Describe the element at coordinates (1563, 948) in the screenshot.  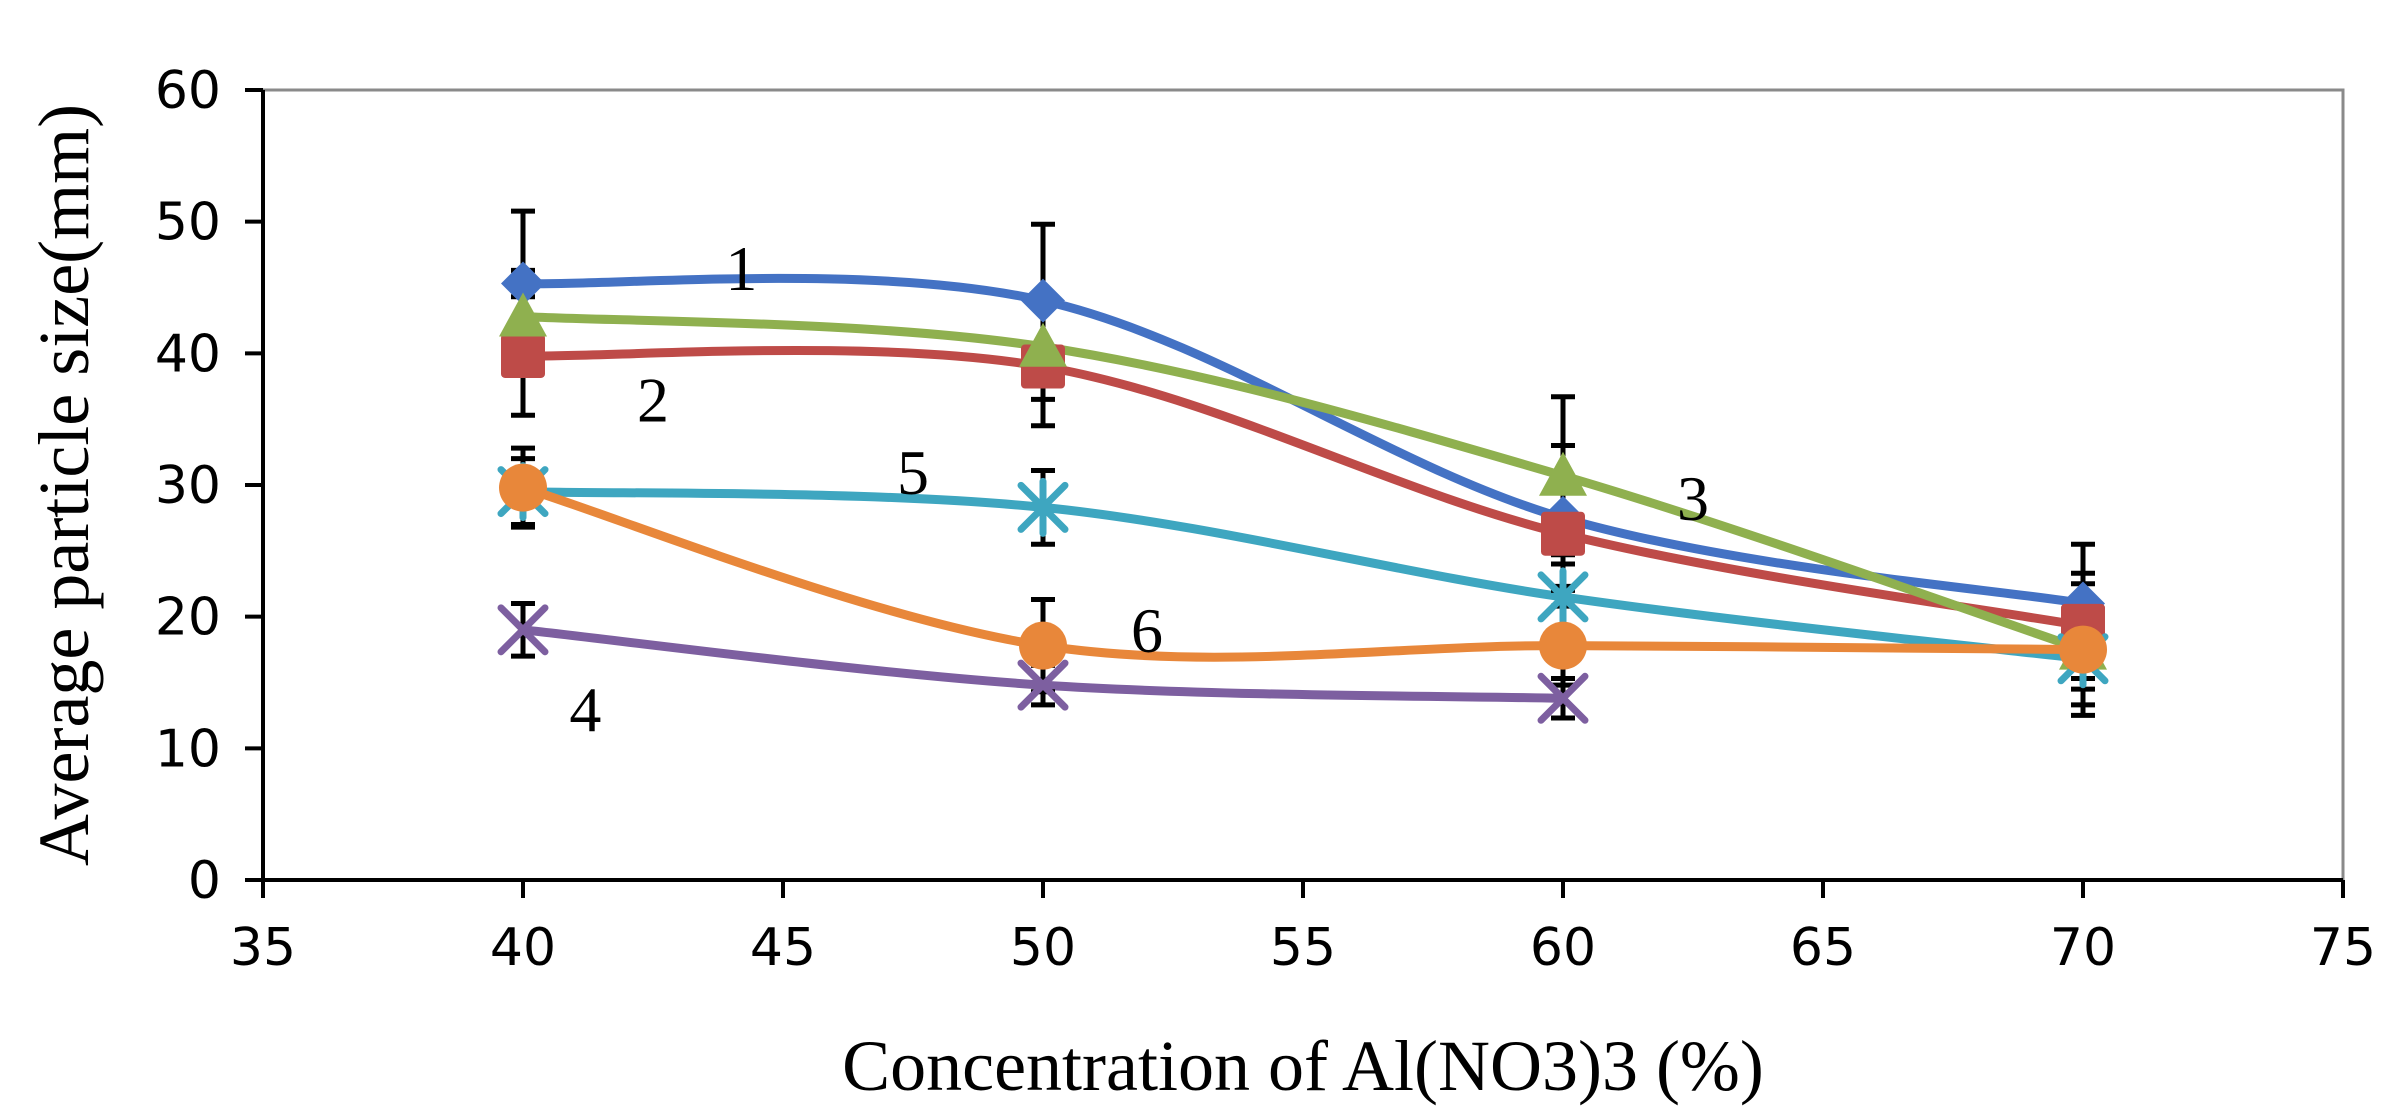
I see `x-tick-label: 60` at that location.